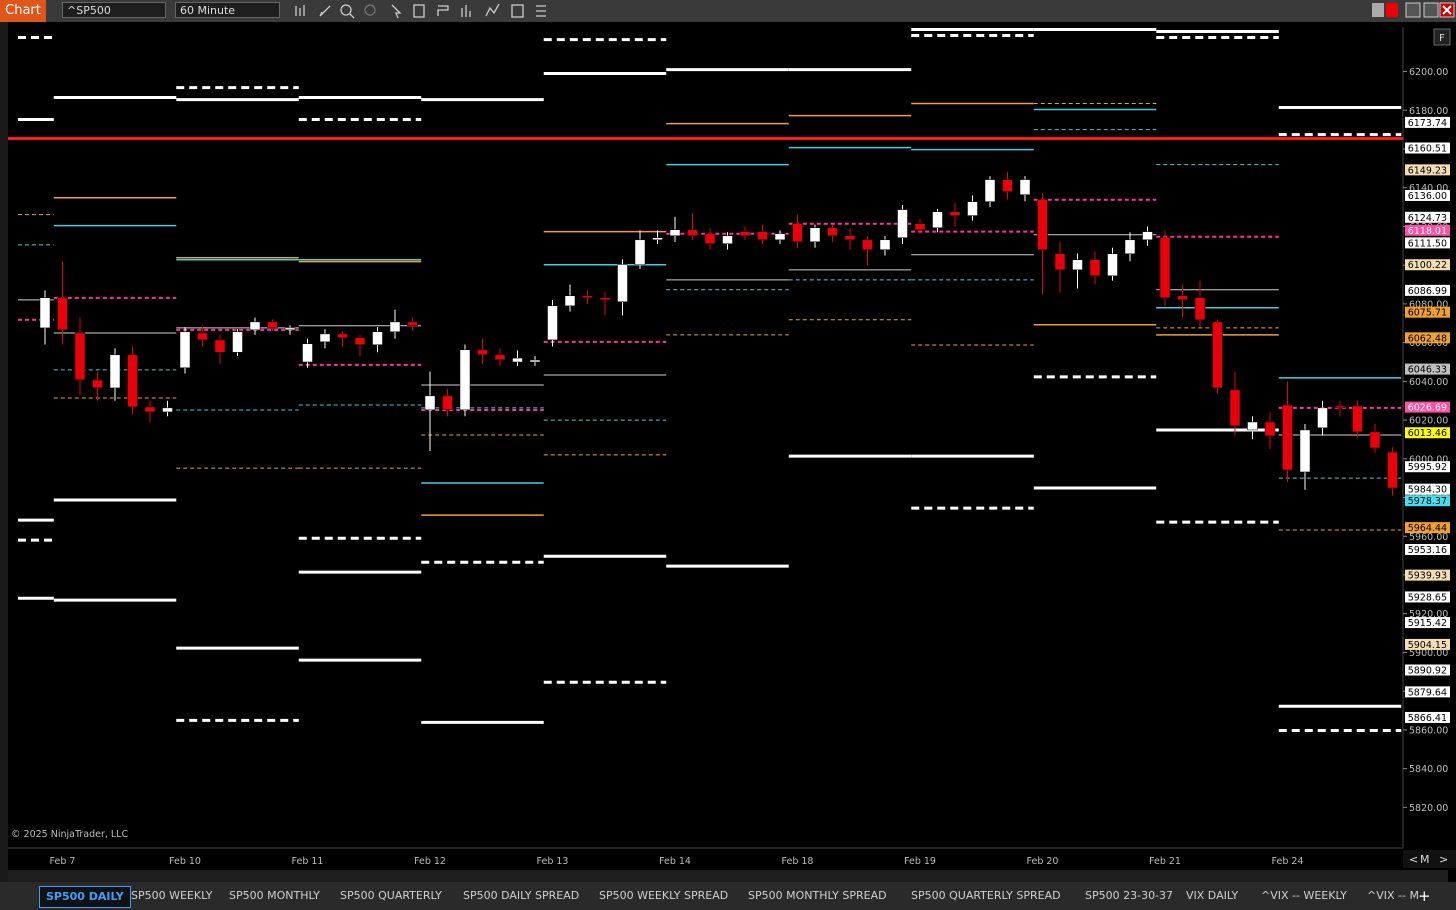 The width and height of the screenshot is (1456, 910). What do you see at coordinates (1425, 859) in the screenshot?
I see `scale-button: M` at bounding box center [1425, 859].